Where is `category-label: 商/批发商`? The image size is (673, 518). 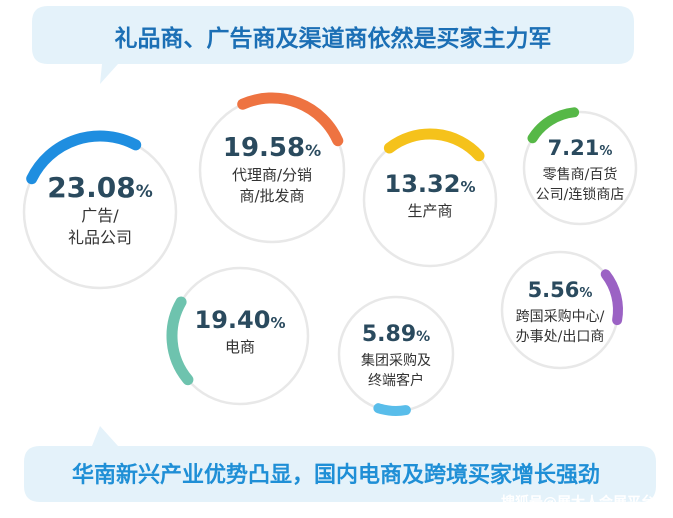
category-label: 商/批发商 is located at coordinates (271, 196).